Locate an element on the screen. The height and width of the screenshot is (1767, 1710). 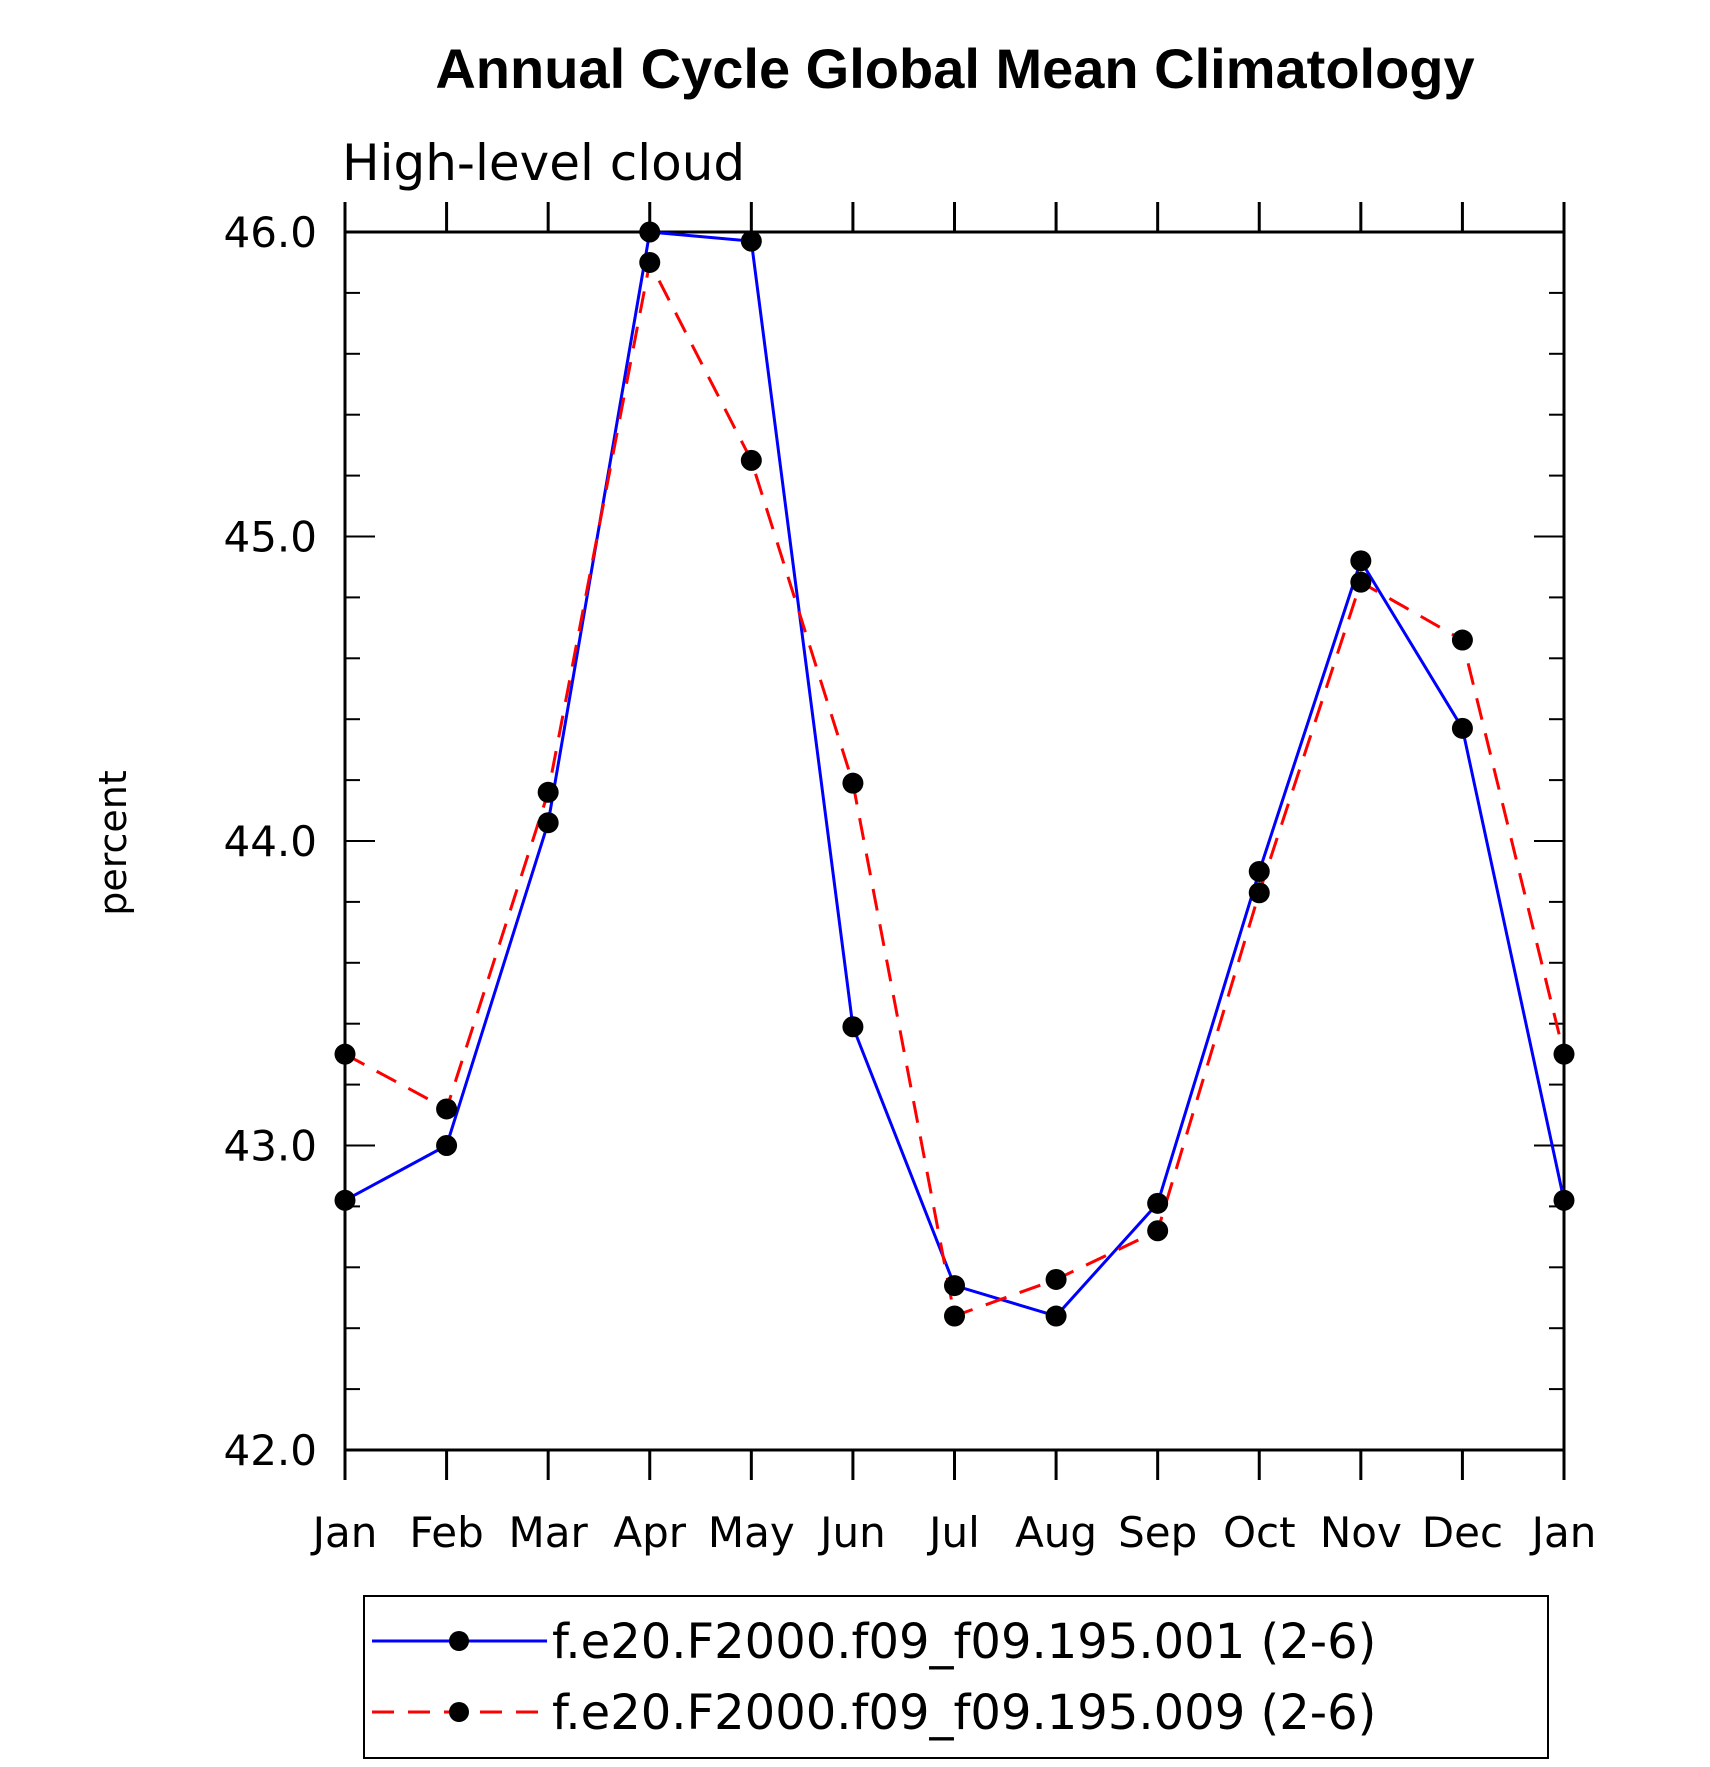
legend-label-series-1: f.e20.F2000.f09_f09.195.001 (2-6) is located at coordinates (964, 1642).